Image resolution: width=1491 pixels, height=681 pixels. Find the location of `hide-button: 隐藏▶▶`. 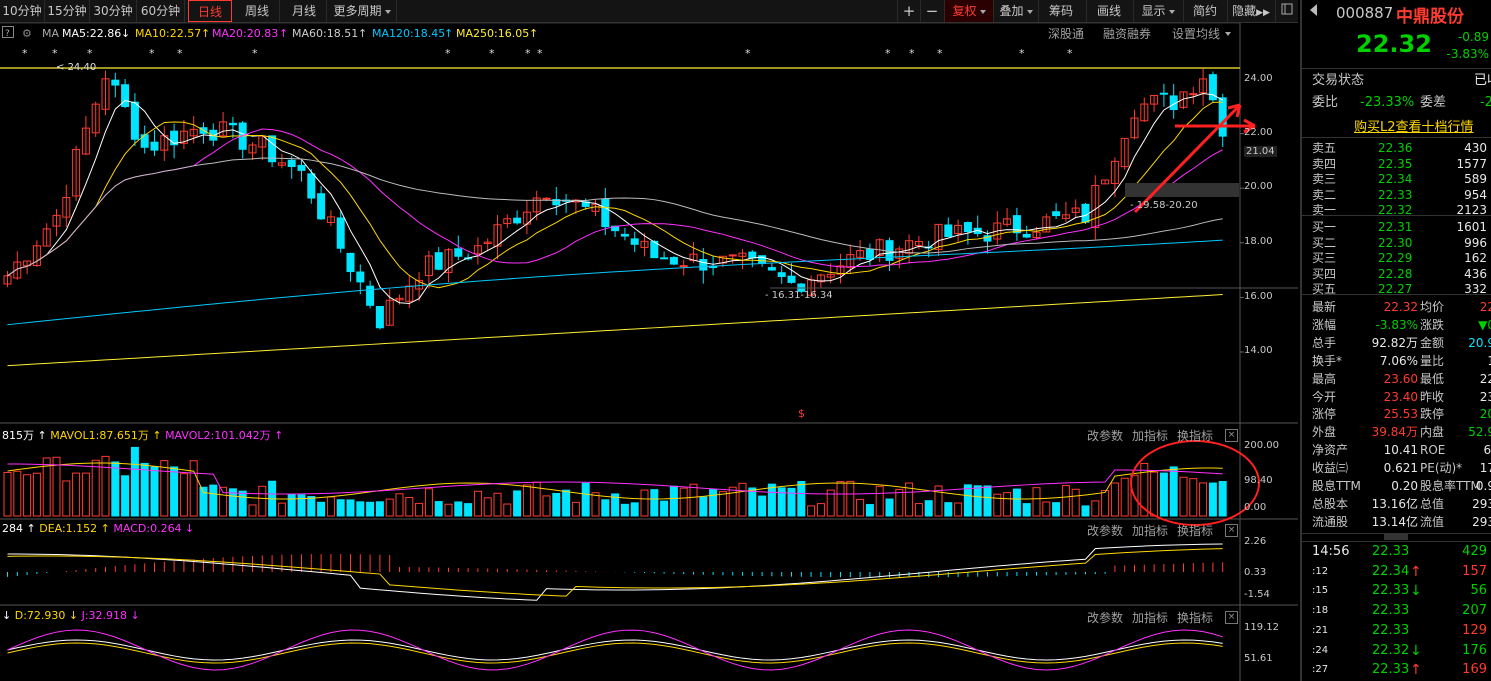

hide-button: 隐藏▶▶ is located at coordinates (1250, 11).